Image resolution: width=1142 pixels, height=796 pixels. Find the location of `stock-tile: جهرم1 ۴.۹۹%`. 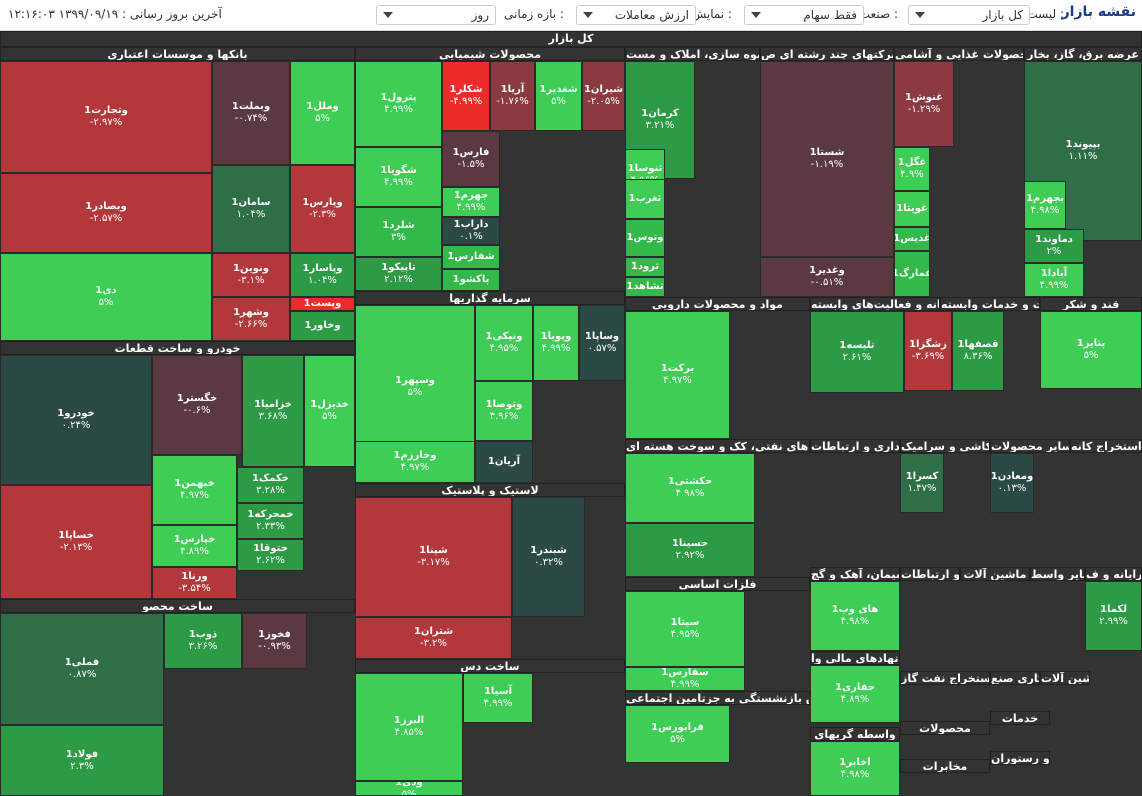

stock-tile: جهرم1 ۴.۹۹% is located at coordinates (471, 202).